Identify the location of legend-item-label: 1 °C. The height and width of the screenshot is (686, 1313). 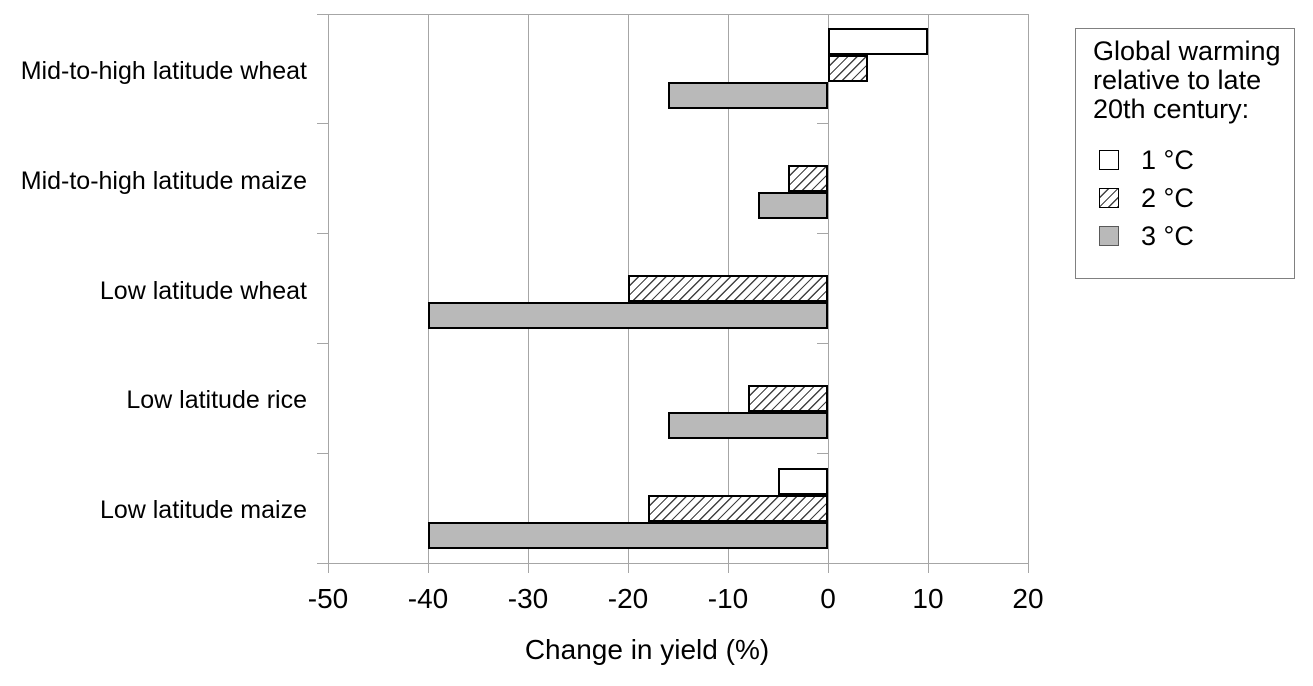
(1167, 159).